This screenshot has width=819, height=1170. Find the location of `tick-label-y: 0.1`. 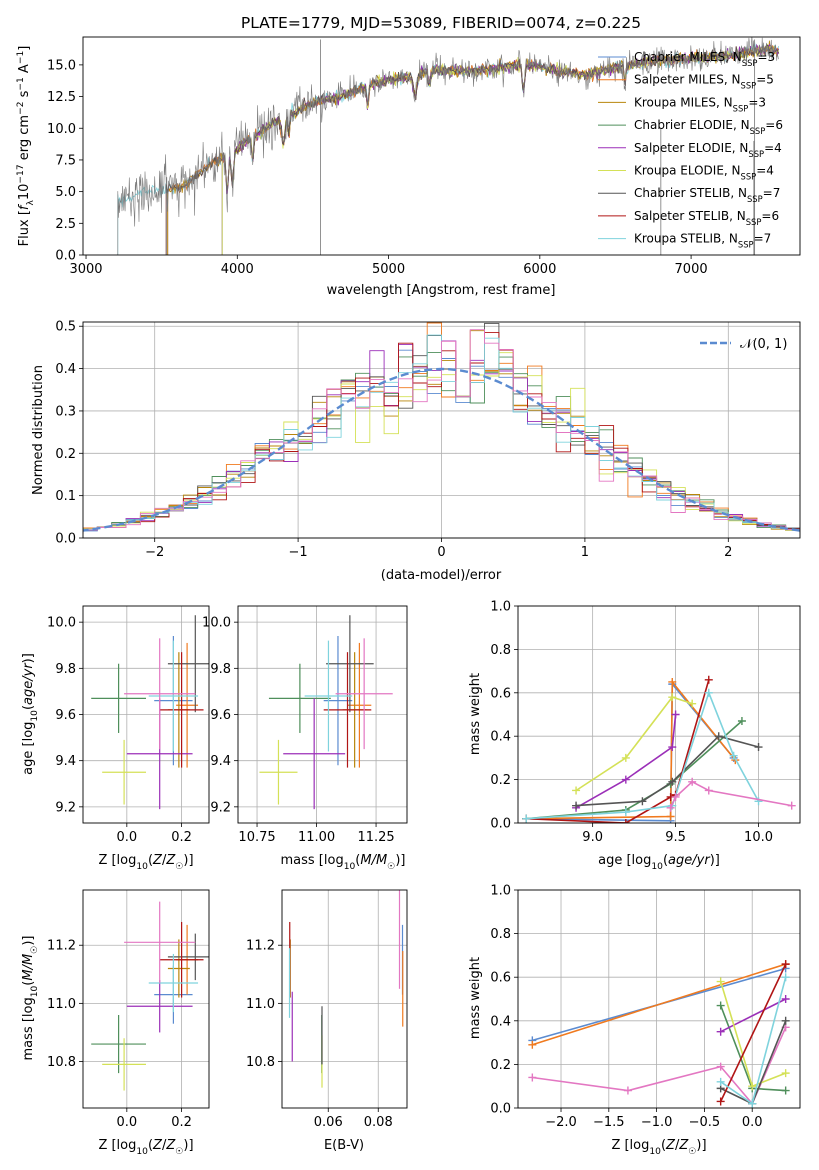

tick-label-y: 0.1 is located at coordinates (65, 496).